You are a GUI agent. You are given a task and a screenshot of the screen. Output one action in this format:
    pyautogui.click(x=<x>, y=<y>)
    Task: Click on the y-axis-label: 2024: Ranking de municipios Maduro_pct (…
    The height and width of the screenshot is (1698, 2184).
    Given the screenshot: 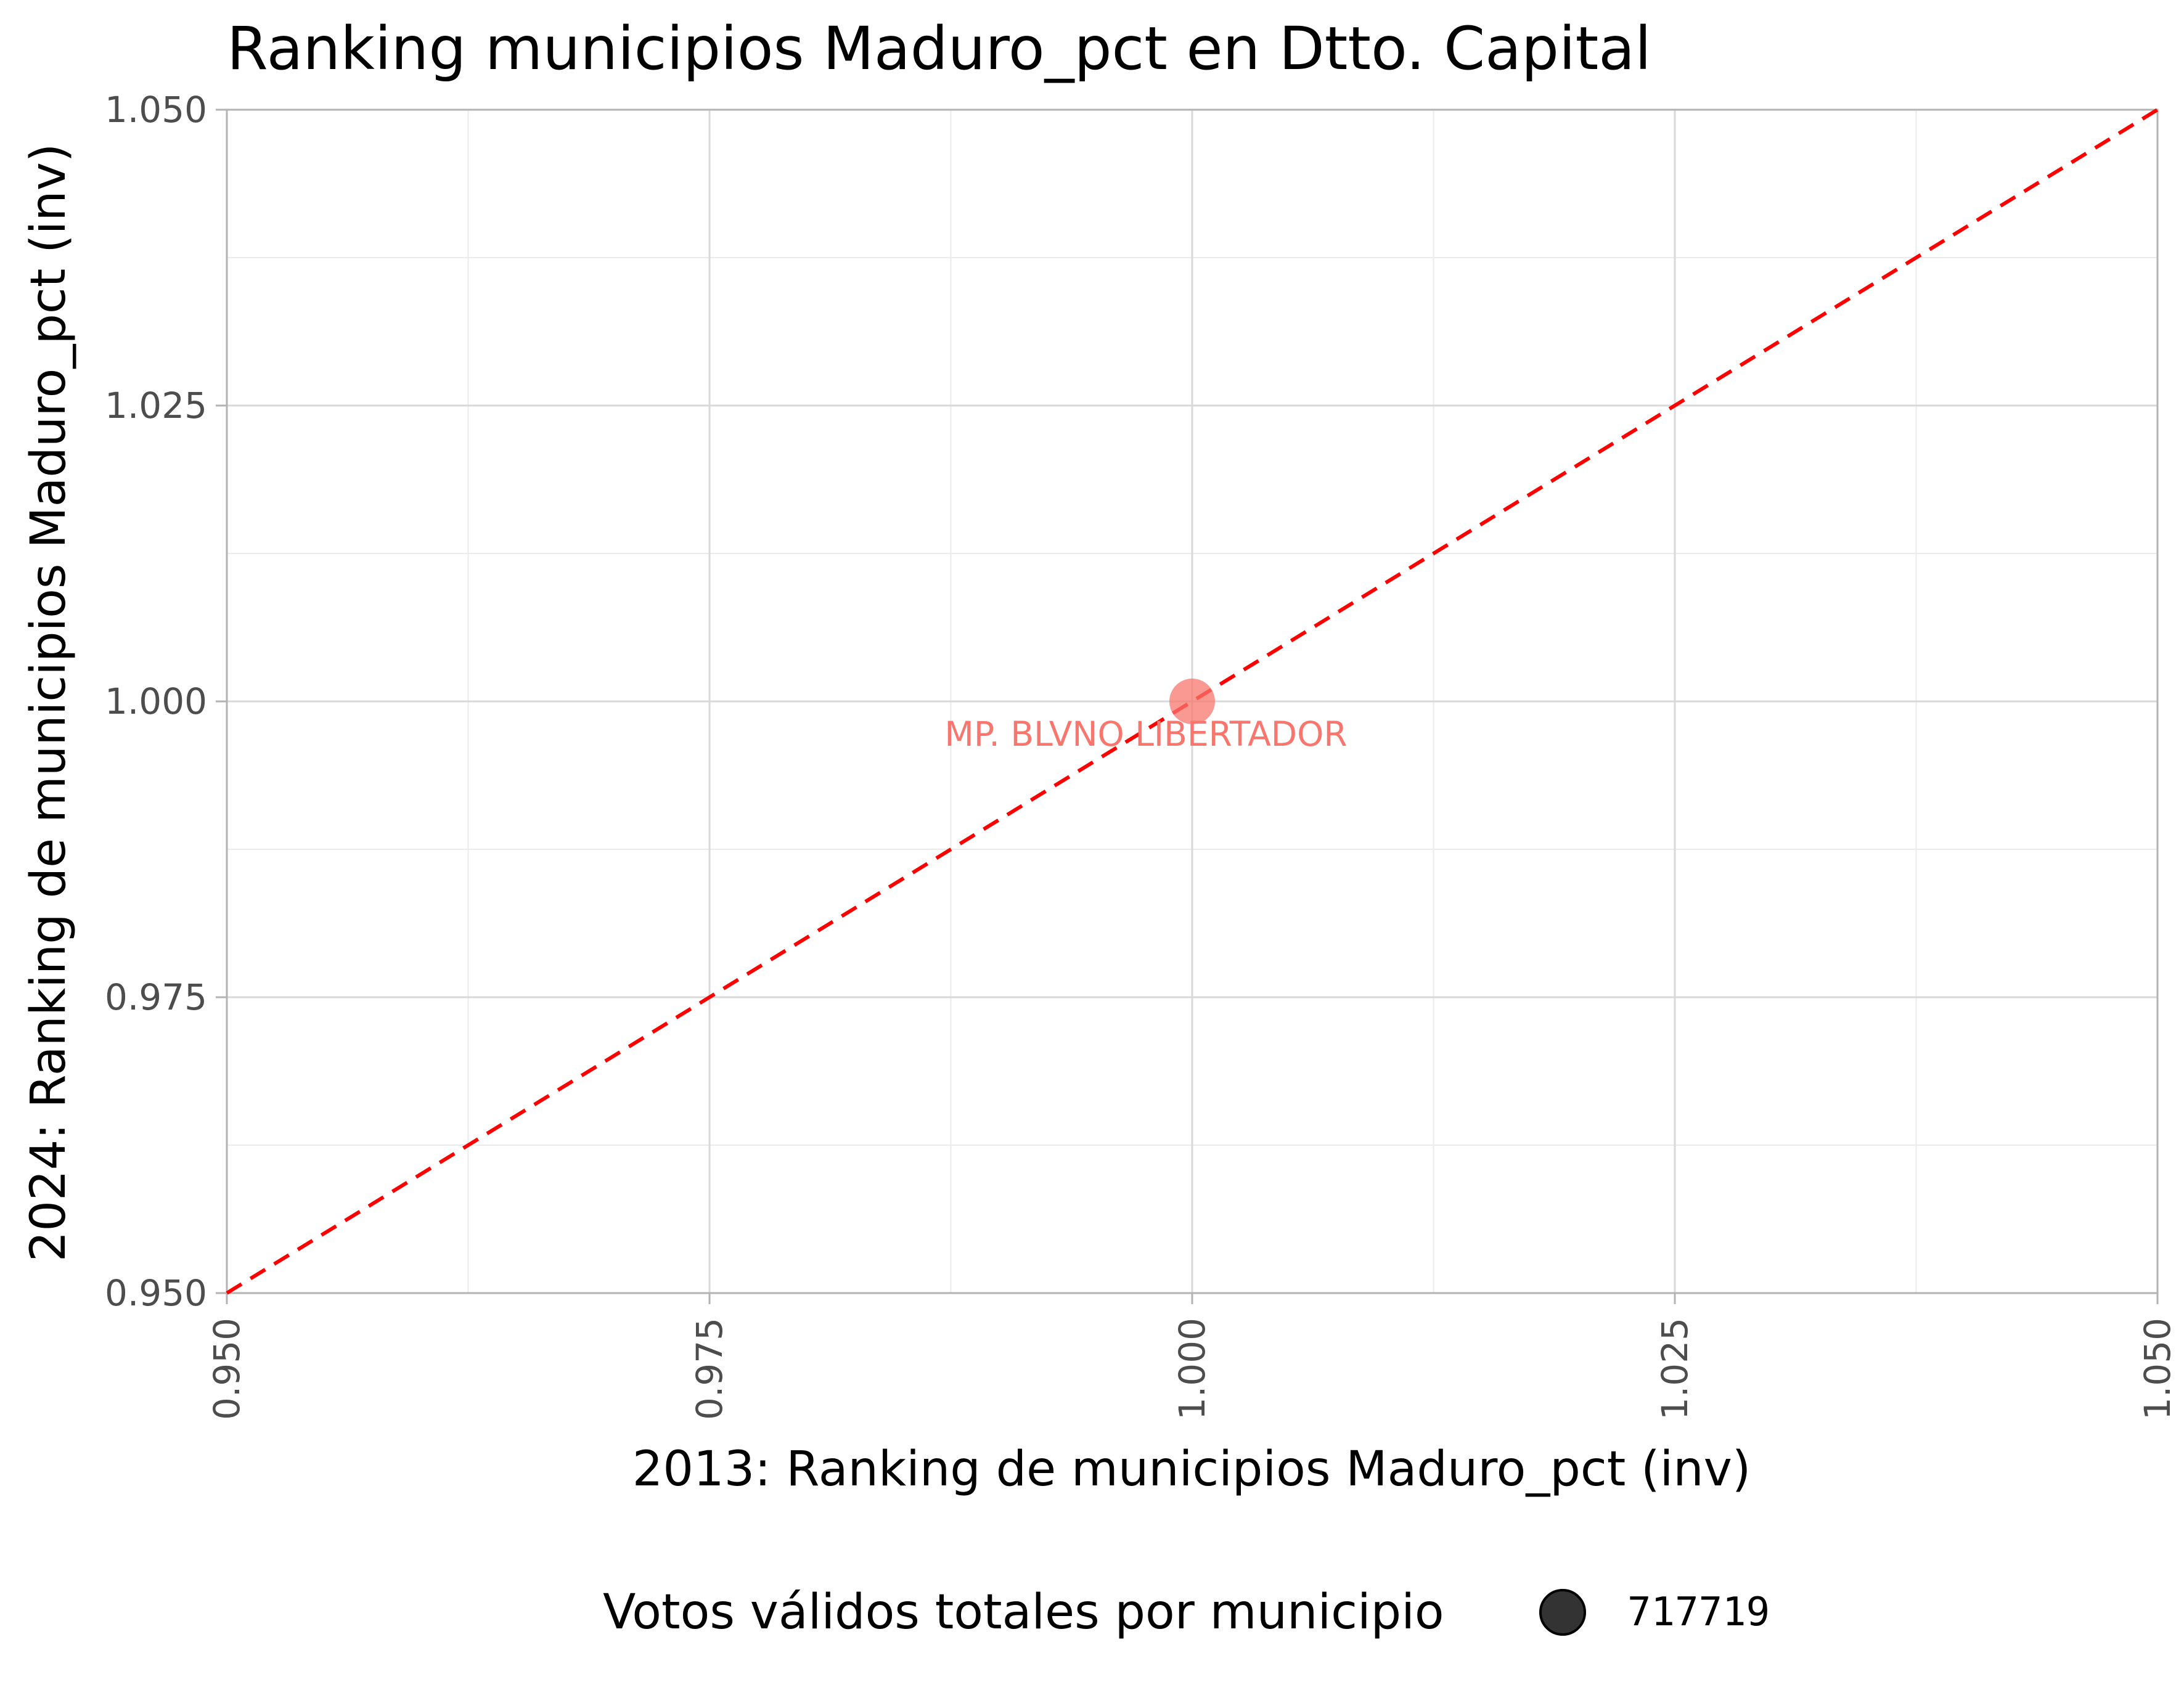 What is the action you would take?
    pyautogui.click(x=49, y=703)
    